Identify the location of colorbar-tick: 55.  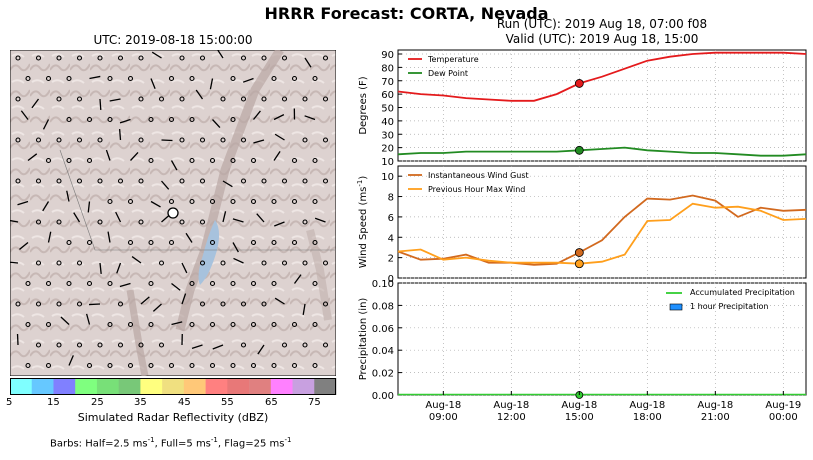
(227, 402).